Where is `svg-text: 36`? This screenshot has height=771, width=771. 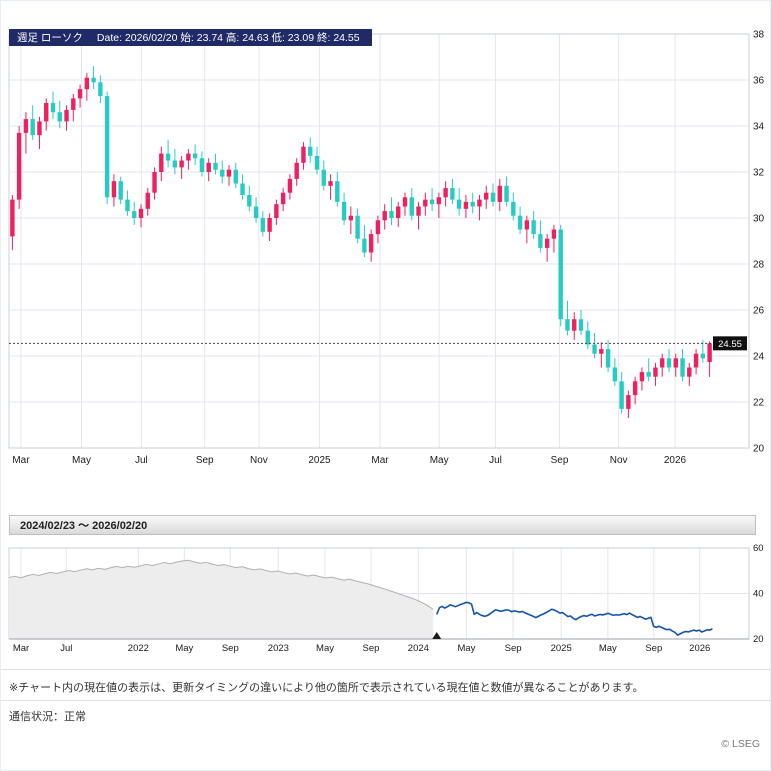 svg-text: 36 is located at coordinates (759, 81).